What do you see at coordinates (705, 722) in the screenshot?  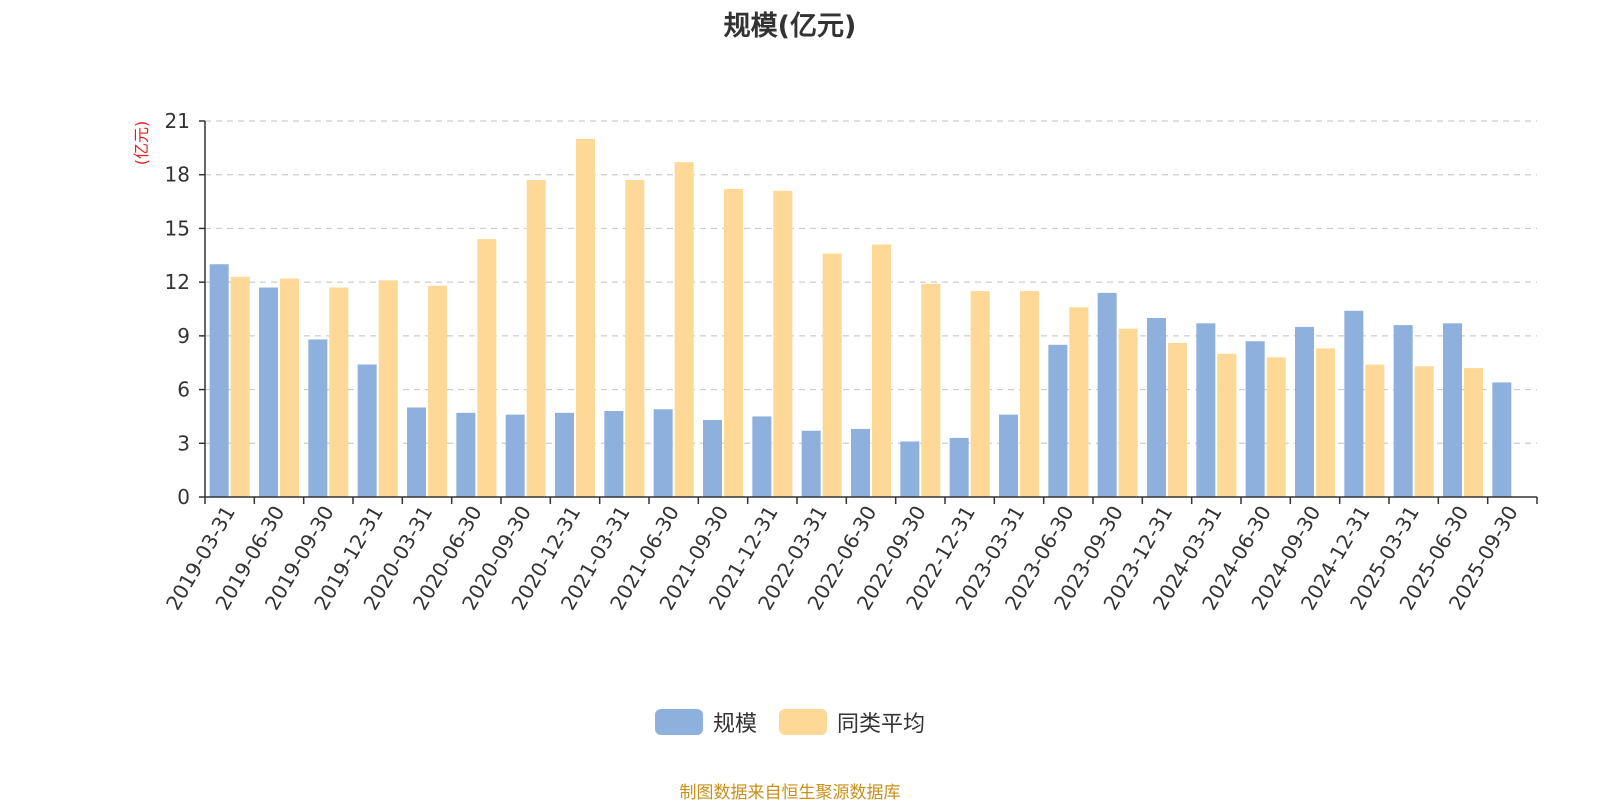 I see `legend-item-scale: 规模` at bounding box center [705, 722].